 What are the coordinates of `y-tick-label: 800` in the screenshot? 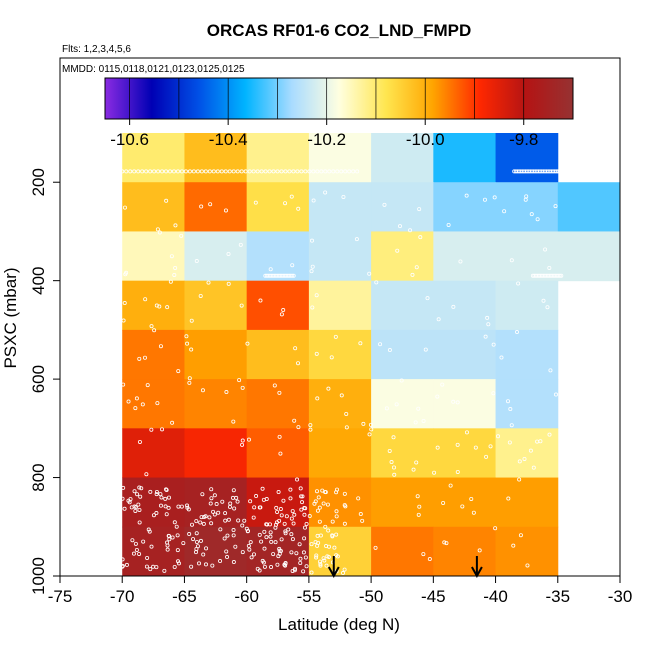 It's located at (38, 477).